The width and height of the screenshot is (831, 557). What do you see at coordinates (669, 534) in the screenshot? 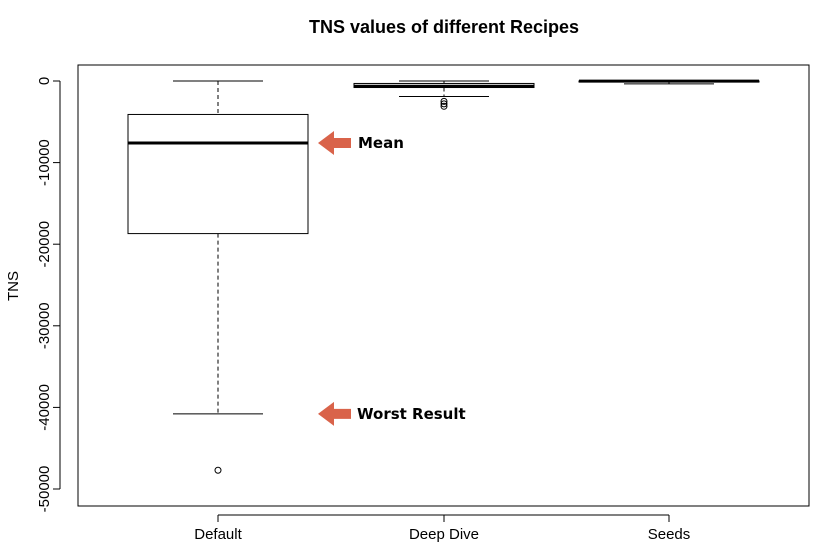
I see `x-tick-label: Seeds` at bounding box center [669, 534].